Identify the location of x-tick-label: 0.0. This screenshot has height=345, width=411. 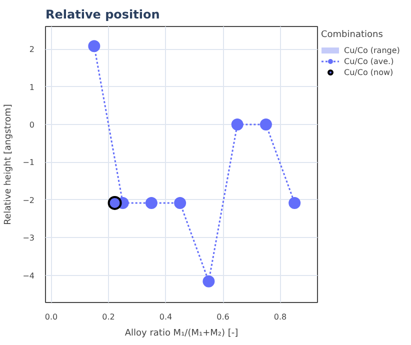
(51, 317).